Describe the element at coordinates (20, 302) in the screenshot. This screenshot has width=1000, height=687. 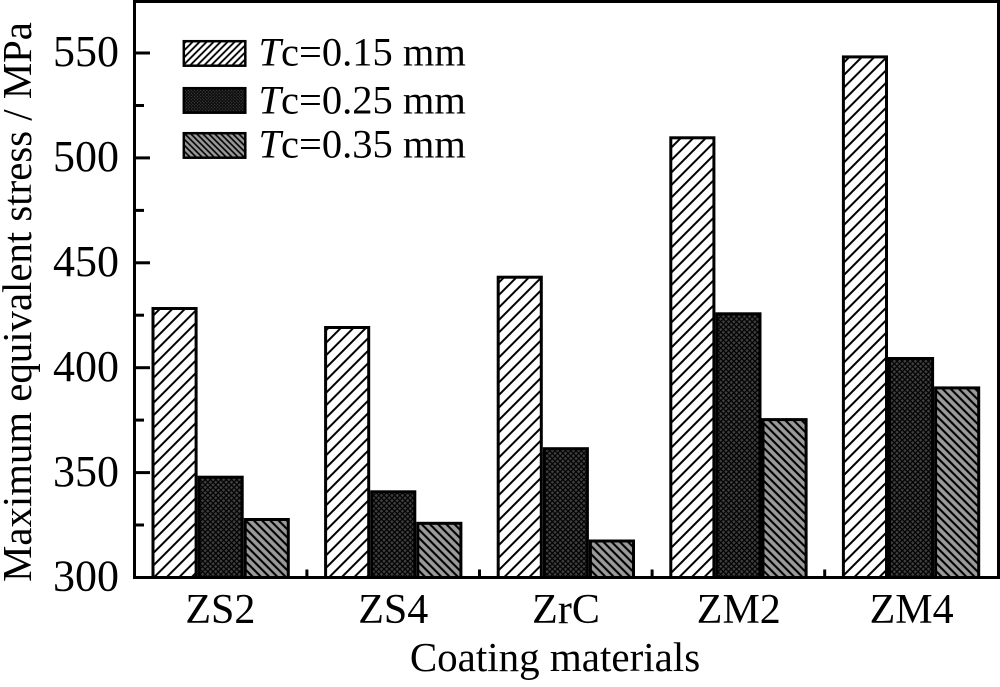
I see `svg-text:Maximum equivalent stress / MP: Maximum equivalent stress / MPa` at that location.